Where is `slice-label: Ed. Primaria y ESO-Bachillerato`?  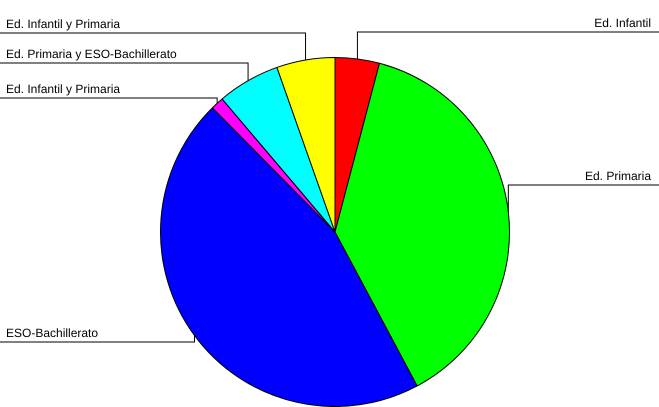
slice-label: Ed. Primaria y ESO-Bachillerato is located at coordinates (92, 54).